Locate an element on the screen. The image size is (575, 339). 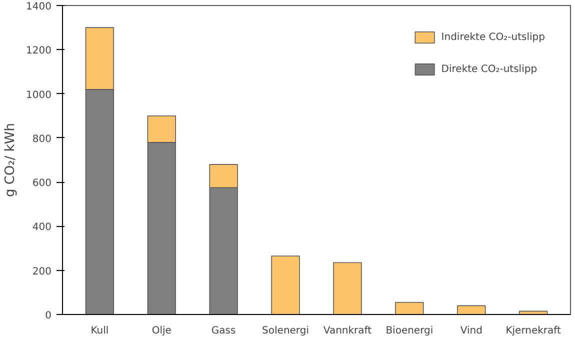
y-tick-label: 1400 is located at coordinates (39, 7).